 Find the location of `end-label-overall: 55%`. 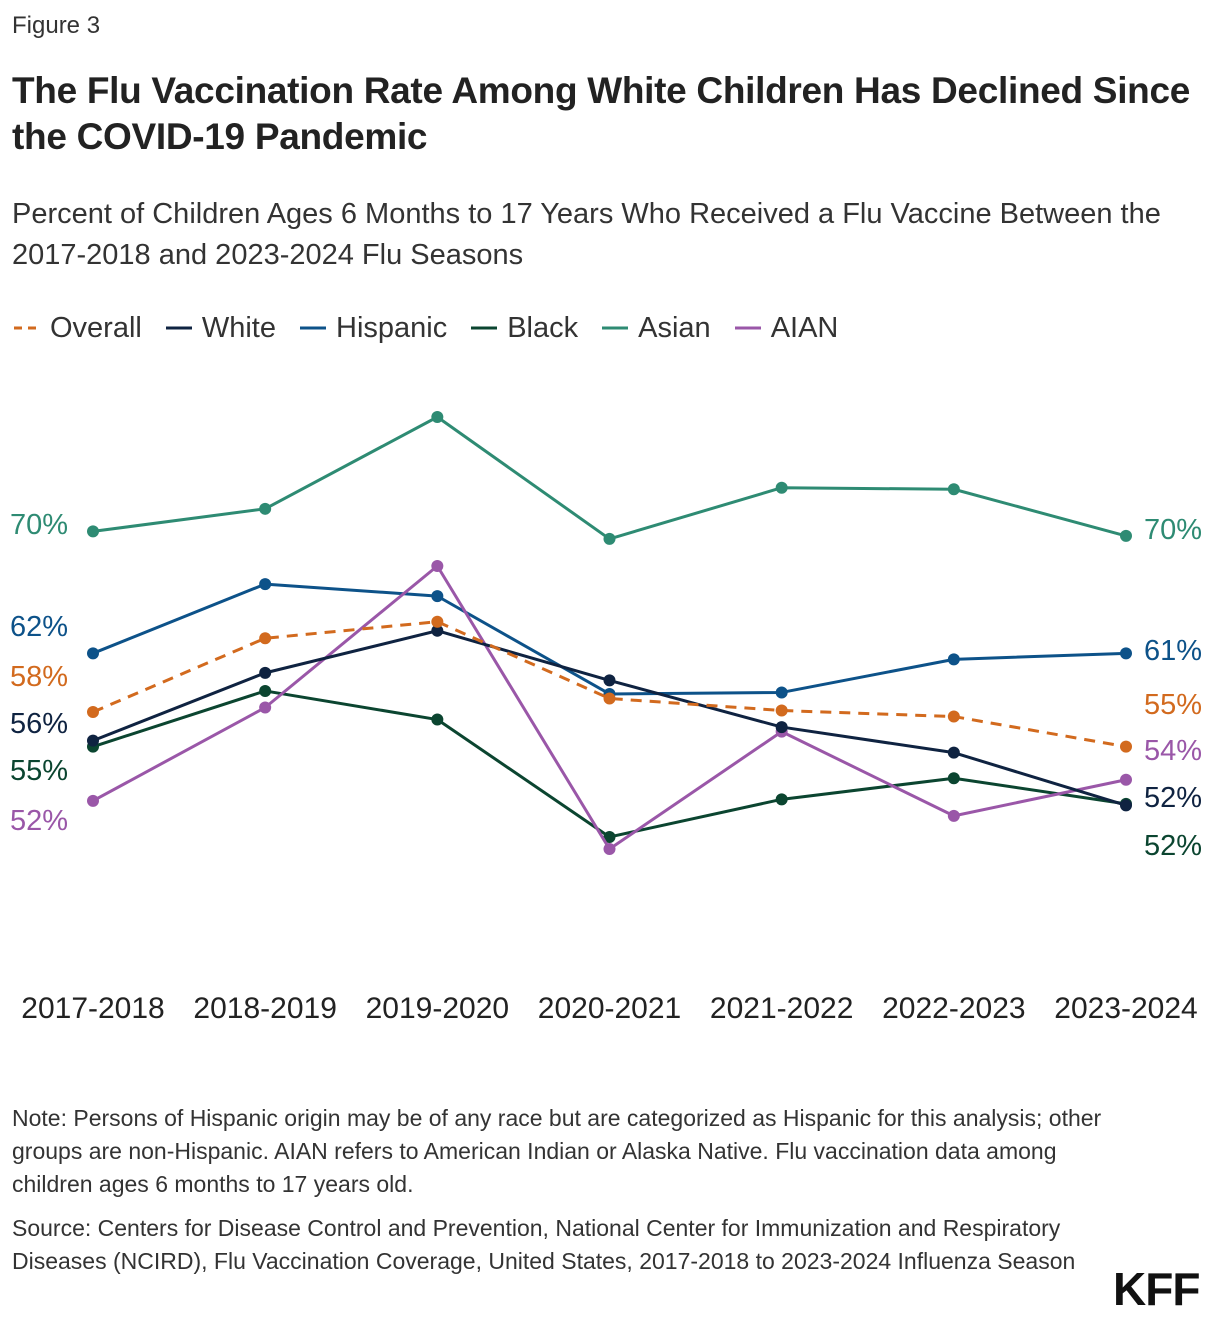

end-label-overall: 55% is located at coordinates (1173, 705).